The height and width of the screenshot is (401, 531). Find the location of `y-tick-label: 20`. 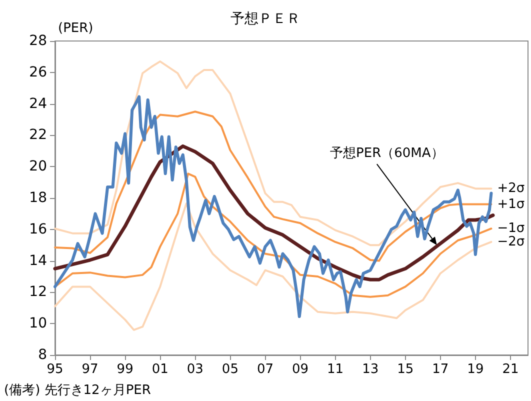

y-tick-label: 20 is located at coordinates (38, 166).